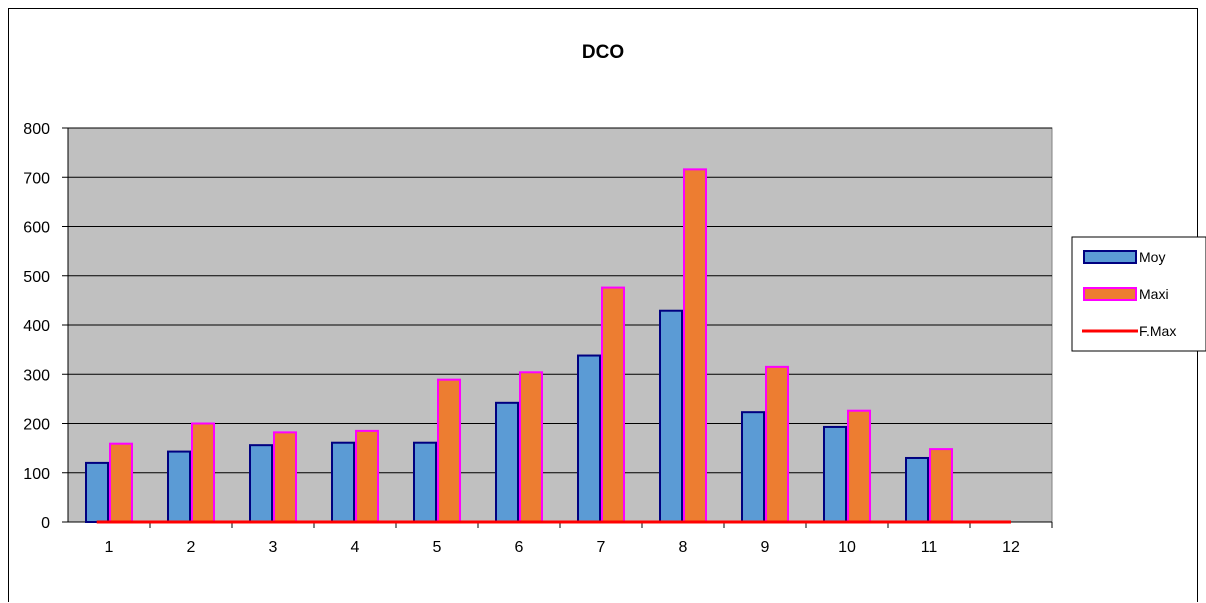 The width and height of the screenshot is (1206, 603). I want to click on legend-label: Moy, so click(1152, 257).